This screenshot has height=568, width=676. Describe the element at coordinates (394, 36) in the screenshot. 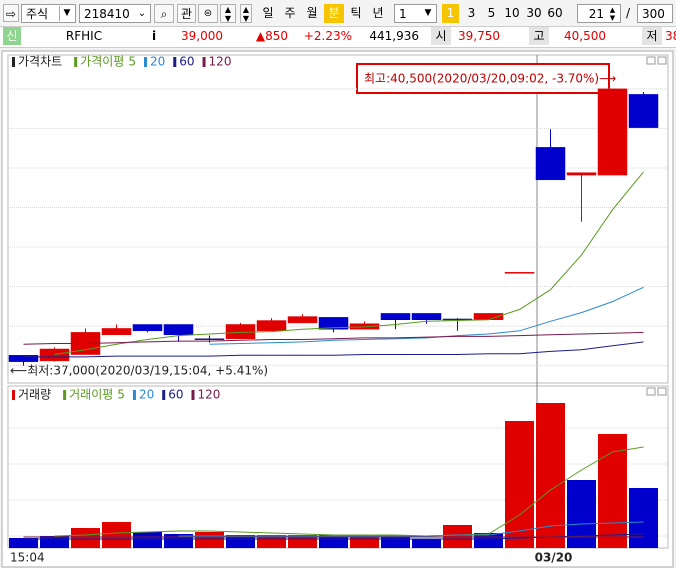

I see `volume: 441,936` at that location.